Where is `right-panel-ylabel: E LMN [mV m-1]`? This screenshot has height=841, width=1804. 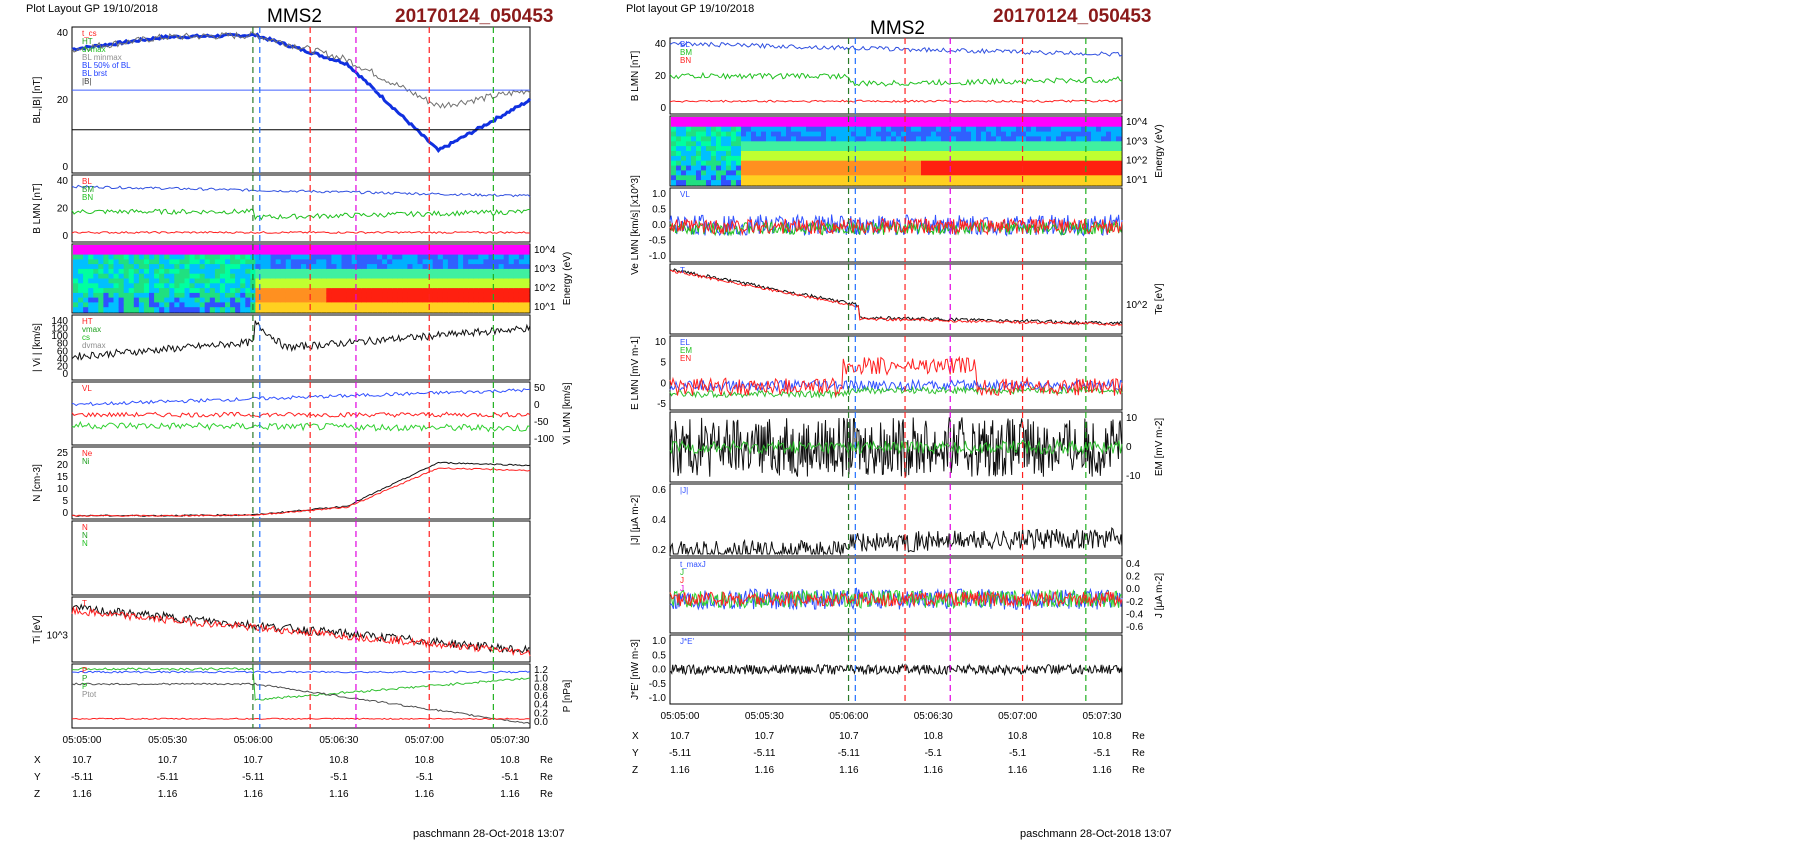 right-panel-ylabel: E LMN [mV m-1] is located at coordinates (635, 373).